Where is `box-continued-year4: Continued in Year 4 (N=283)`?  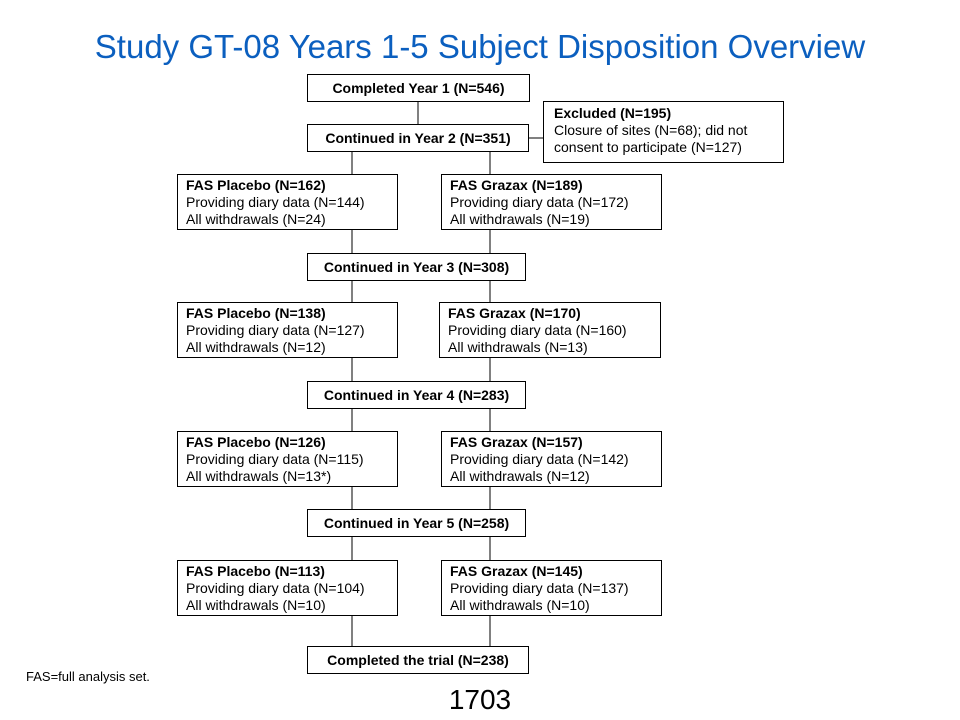
box-continued-year4: Continued in Year 4 (N=283) is located at coordinates (416, 395).